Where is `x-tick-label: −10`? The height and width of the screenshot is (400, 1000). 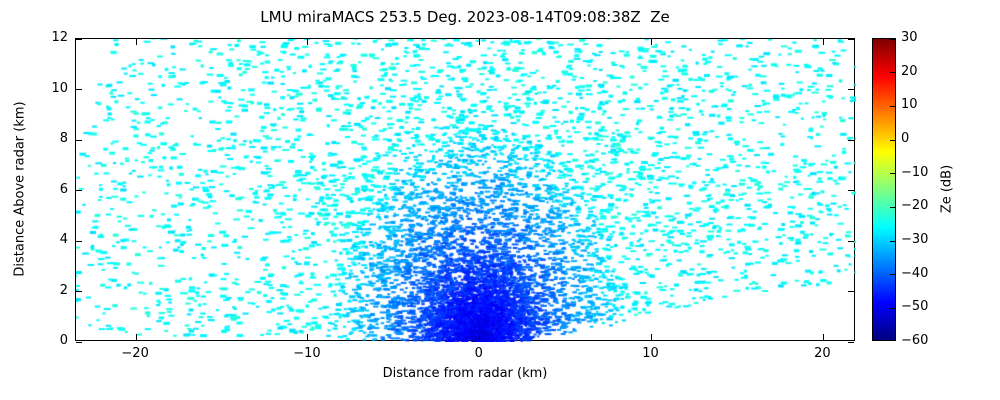
x-tick-label: −10 is located at coordinates (307, 353).